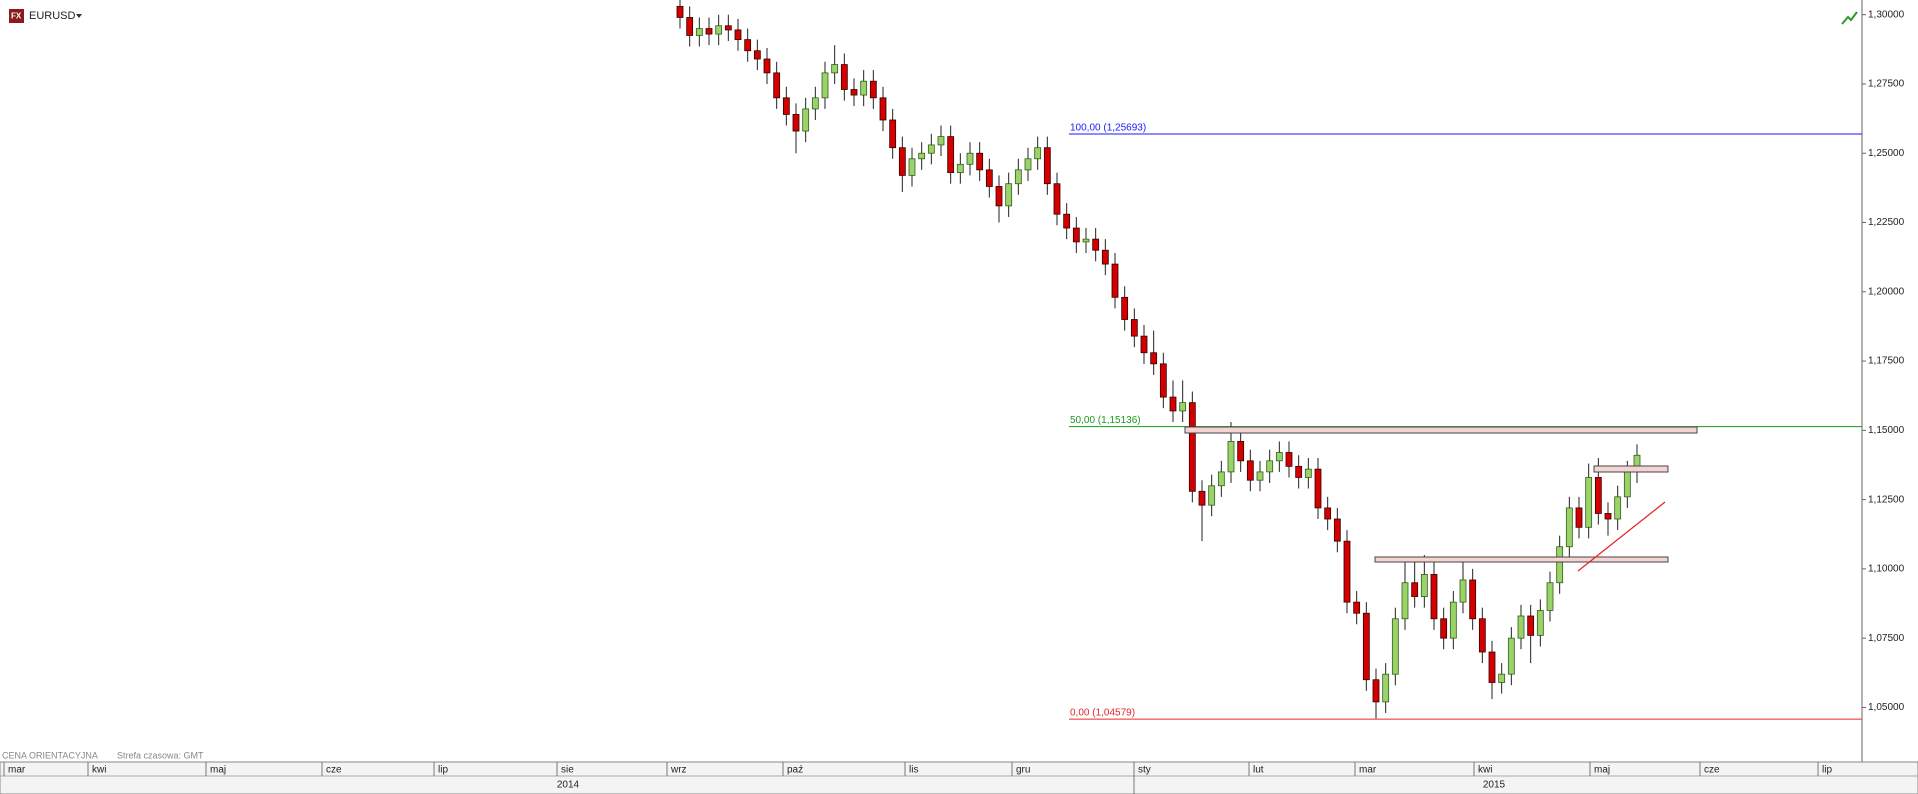 The width and height of the screenshot is (1918, 794). Describe the element at coordinates (1023, 770) in the screenshot. I see `x-tick-label: gru` at that location.